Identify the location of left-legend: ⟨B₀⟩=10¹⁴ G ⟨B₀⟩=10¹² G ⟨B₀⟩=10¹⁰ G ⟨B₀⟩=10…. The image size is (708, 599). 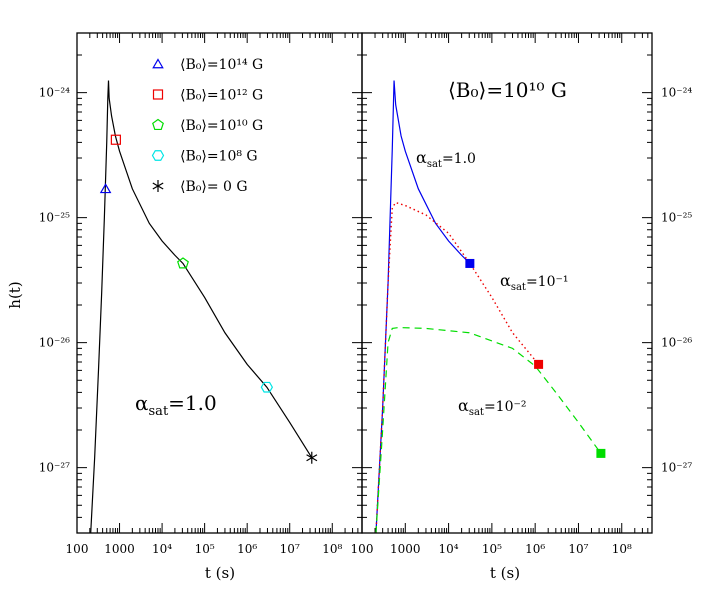
(207, 126).